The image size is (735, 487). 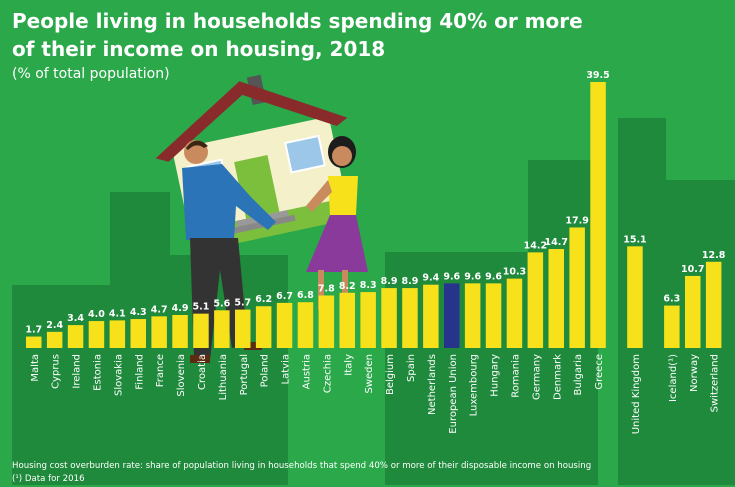 I want to click on chart-title-line-2: of their income on housing, 2018, so click(x=198, y=49).